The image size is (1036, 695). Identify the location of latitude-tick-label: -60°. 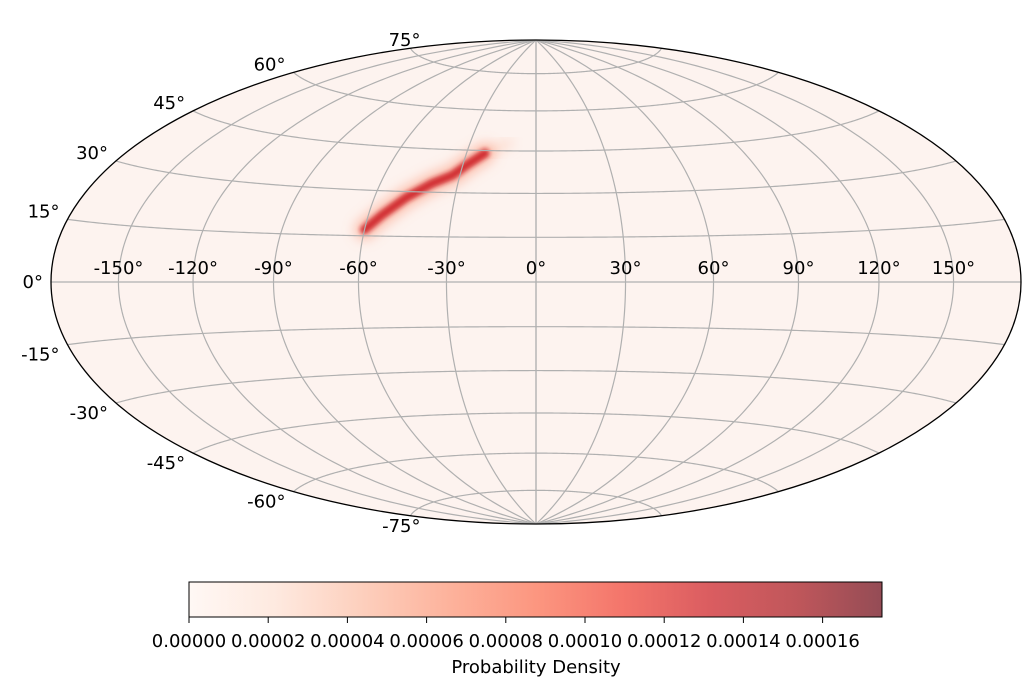
(266, 502).